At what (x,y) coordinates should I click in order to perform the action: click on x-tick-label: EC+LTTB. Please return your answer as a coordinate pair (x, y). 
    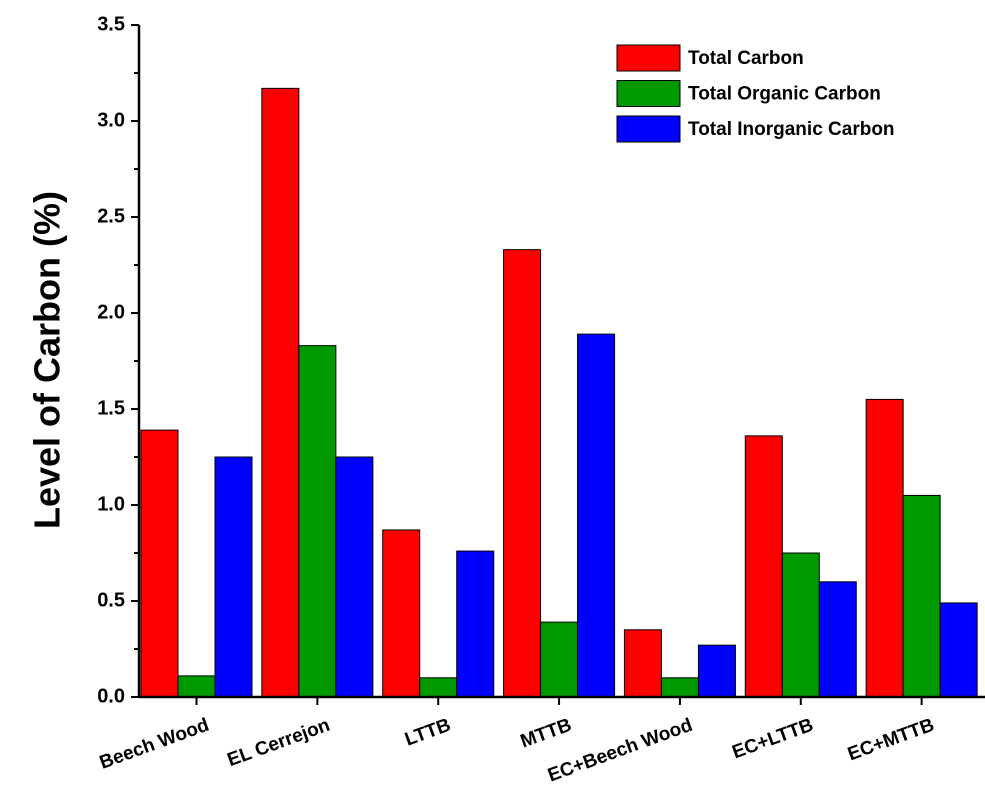
    Looking at the image, I should click on (773, 739).